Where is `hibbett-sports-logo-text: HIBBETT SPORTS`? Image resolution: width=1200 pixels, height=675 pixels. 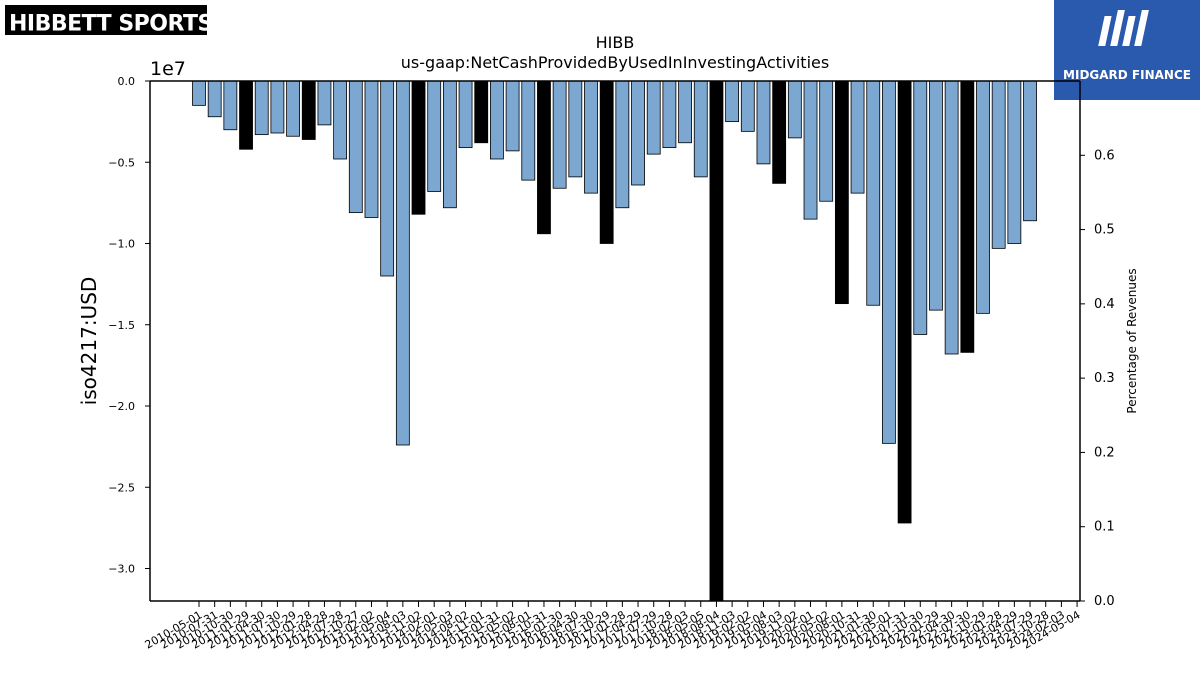 hibbett-sports-logo-text: HIBBETT SPORTS is located at coordinates (108, 23).